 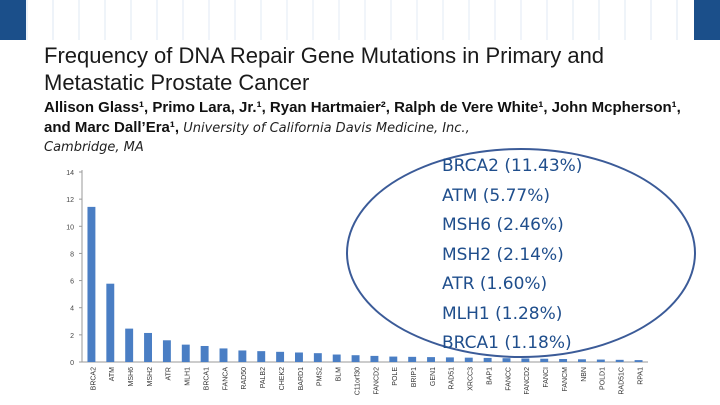 I want to click on header-pattern, so click(x=360, y=20).